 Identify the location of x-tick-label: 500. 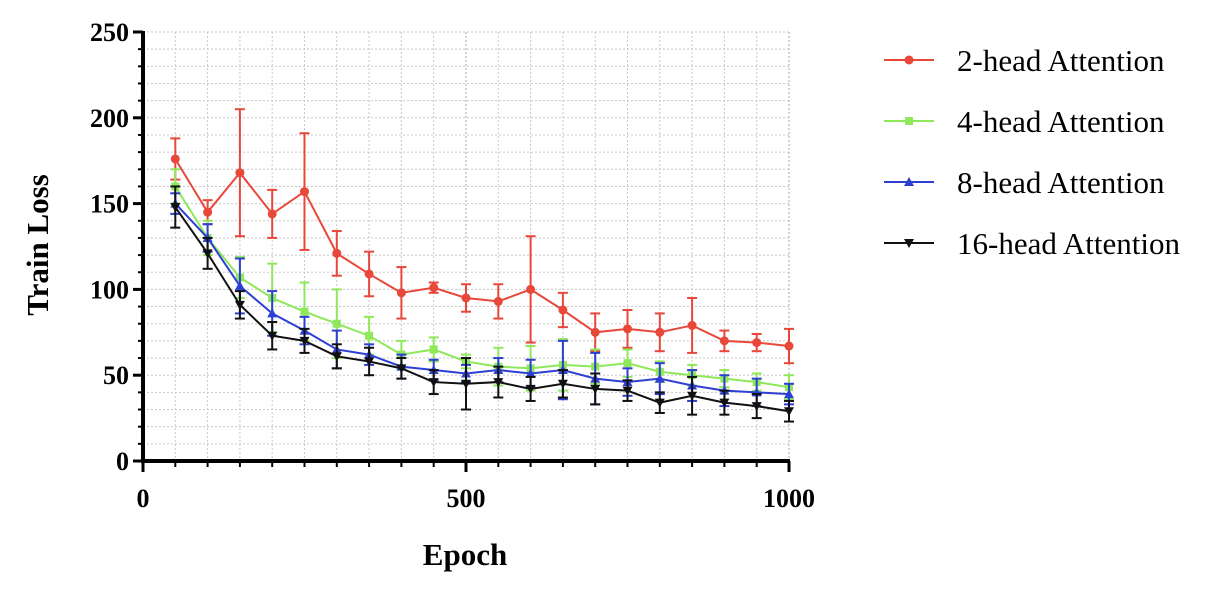
(466, 498).